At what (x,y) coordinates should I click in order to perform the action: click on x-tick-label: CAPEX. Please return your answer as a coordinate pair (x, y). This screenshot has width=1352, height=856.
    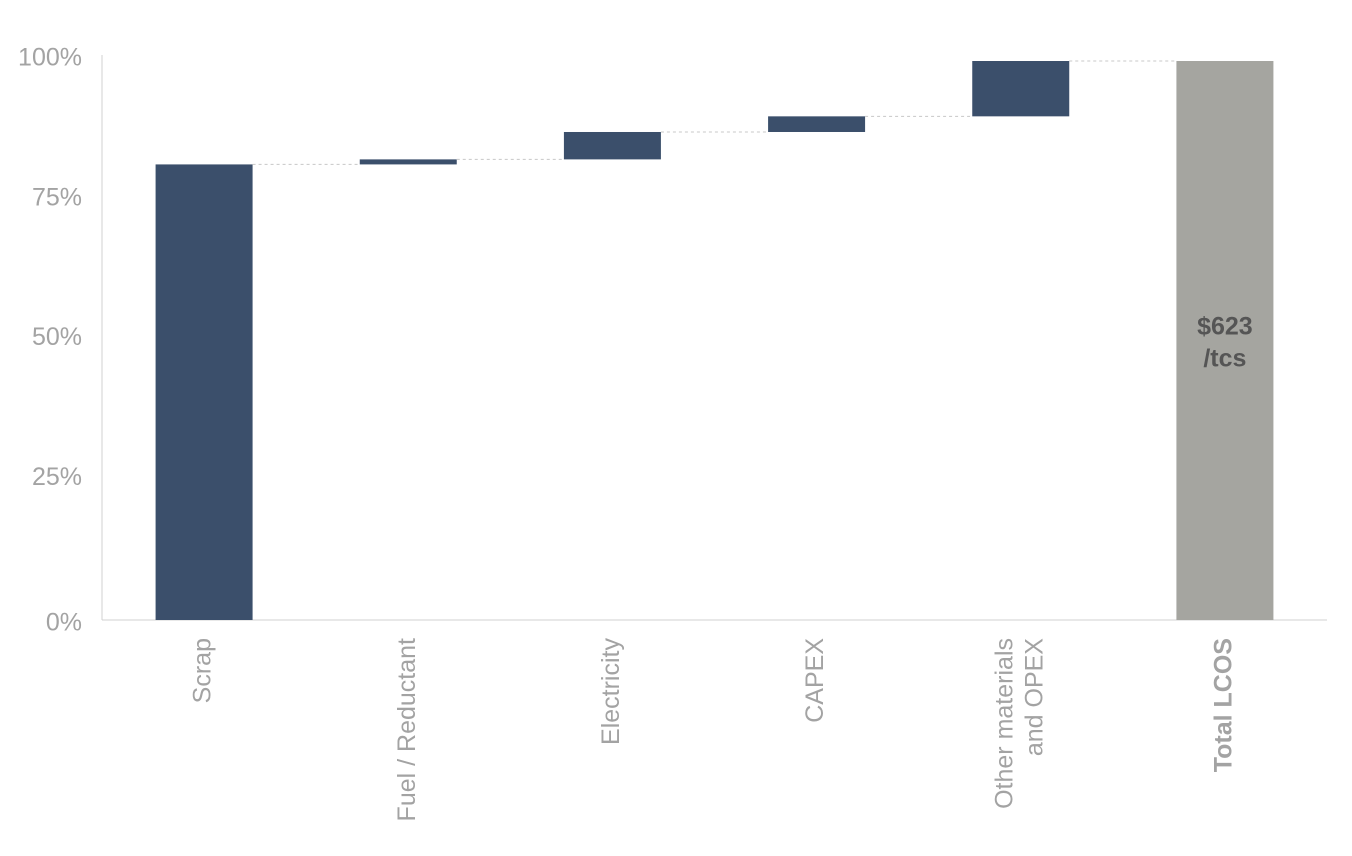
    Looking at the image, I should click on (815, 680).